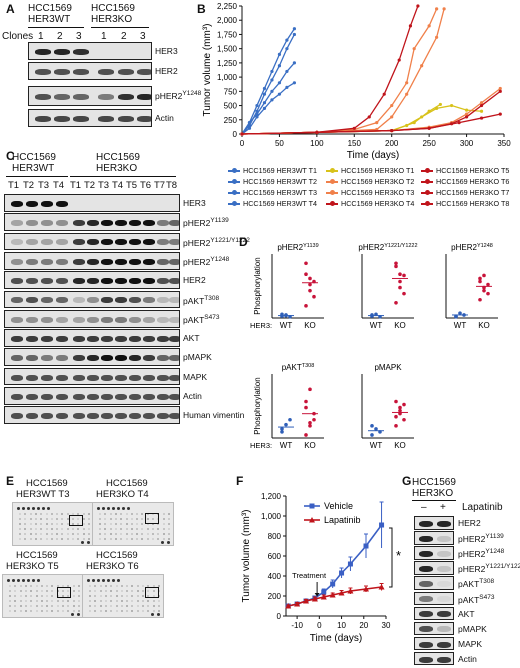 Image resolution: width=520 pixels, height=668 pixels. What do you see at coordinates (18, 36) in the screenshot?
I see `panel-a-clones-label: Clones` at bounding box center [18, 36].